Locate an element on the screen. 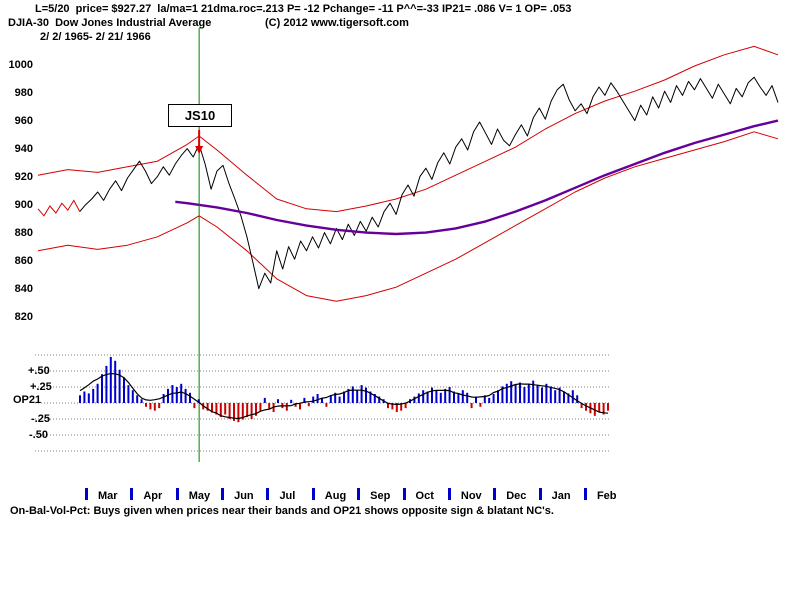 The height and width of the screenshot is (600, 800). signal-label-box: JS10 is located at coordinates (200, 115).